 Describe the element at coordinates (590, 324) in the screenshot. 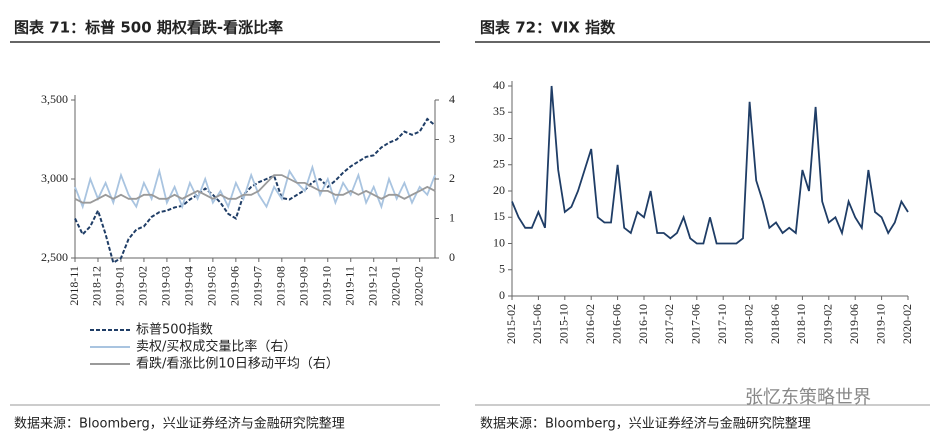

I see `x-tick-label: 2016-02` at that location.